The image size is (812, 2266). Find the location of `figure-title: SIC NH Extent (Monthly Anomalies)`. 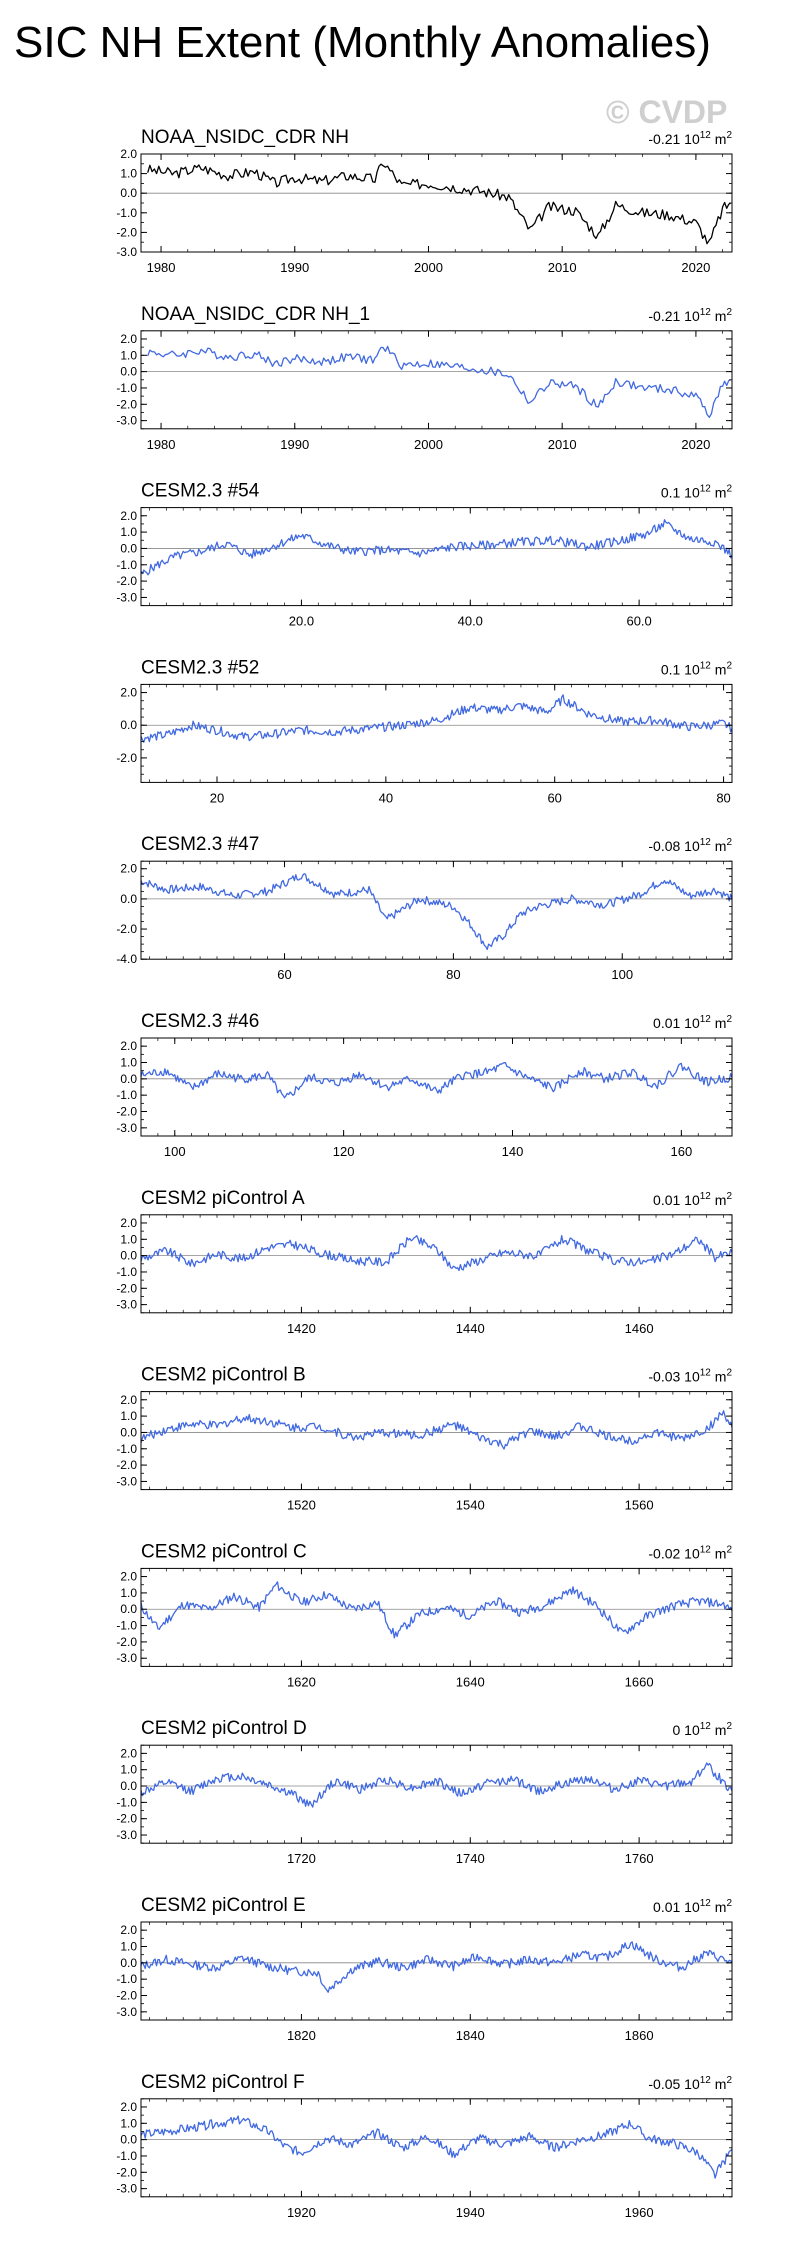

figure-title: SIC NH Extent (Monthly Anomalies) is located at coordinates (362, 42).